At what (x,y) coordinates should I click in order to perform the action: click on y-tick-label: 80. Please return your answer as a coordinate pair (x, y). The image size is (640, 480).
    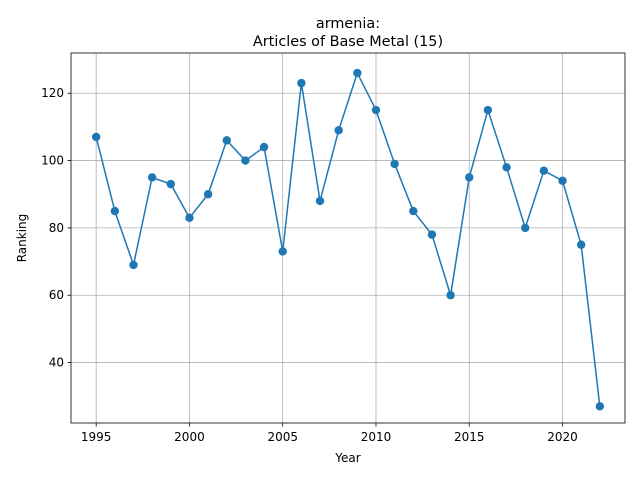
    Looking at the image, I should click on (56, 228).